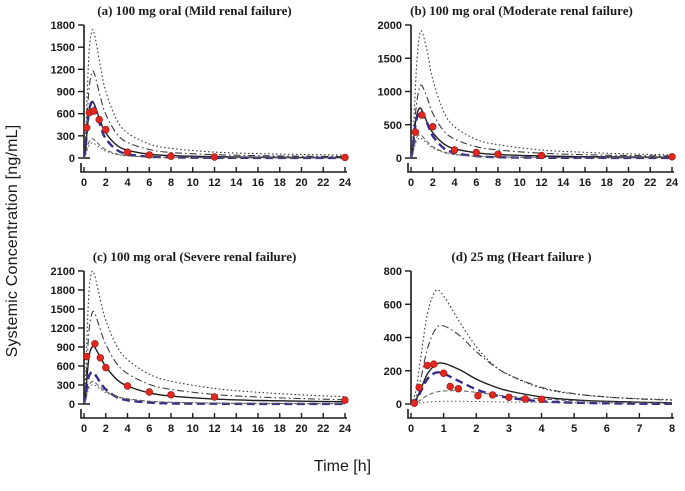 The height and width of the screenshot is (491, 685). I want to click on x-tick-label: 3, so click(509, 429).